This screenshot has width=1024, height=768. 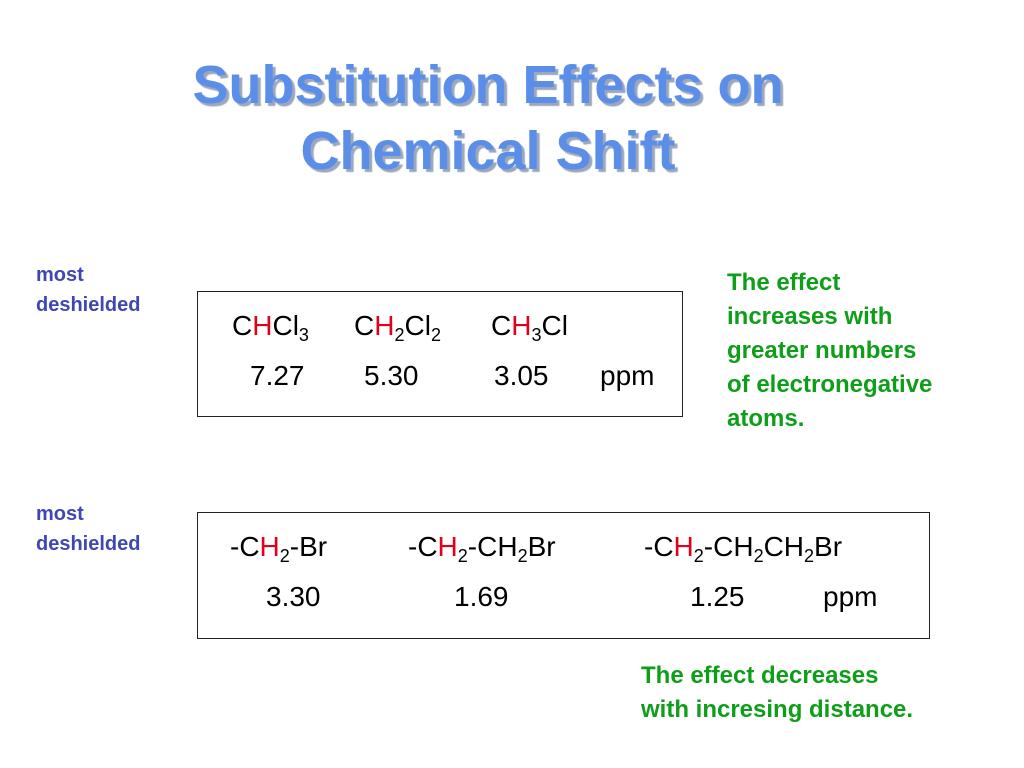 What do you see at coordinates (784, 282) in the screenshot?
I see `note-line: The effect` at bounding box center [784, 282].